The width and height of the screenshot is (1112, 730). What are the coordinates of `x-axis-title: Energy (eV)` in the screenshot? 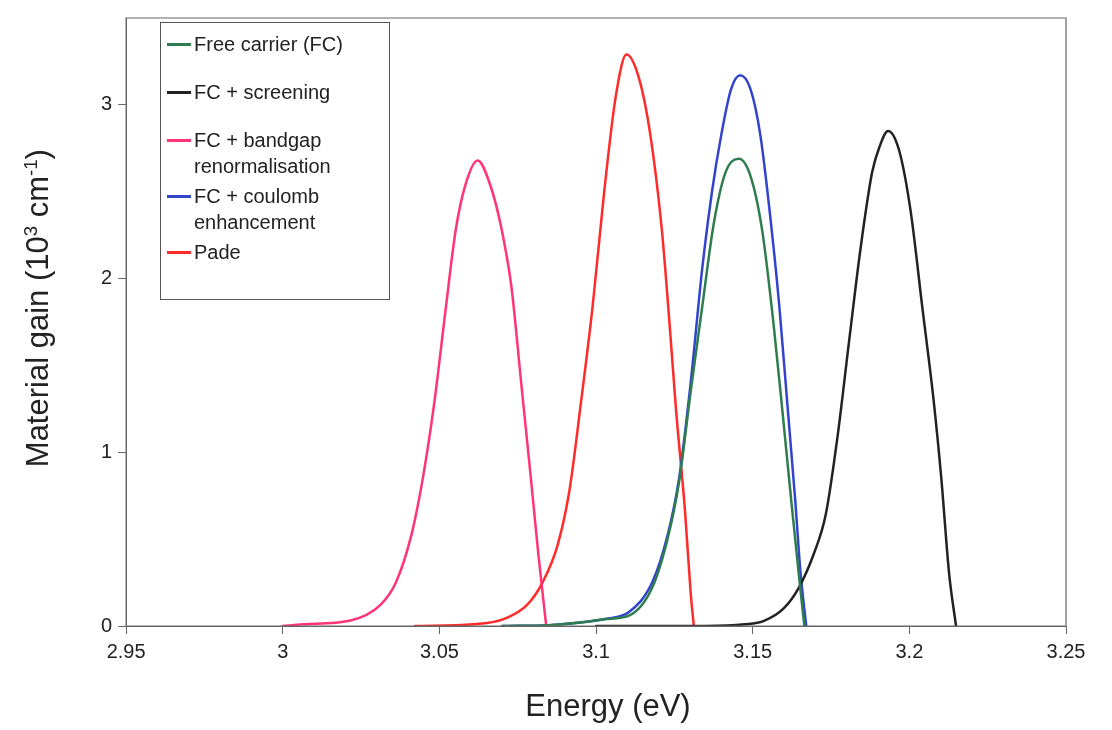 It's located at (608, 706).